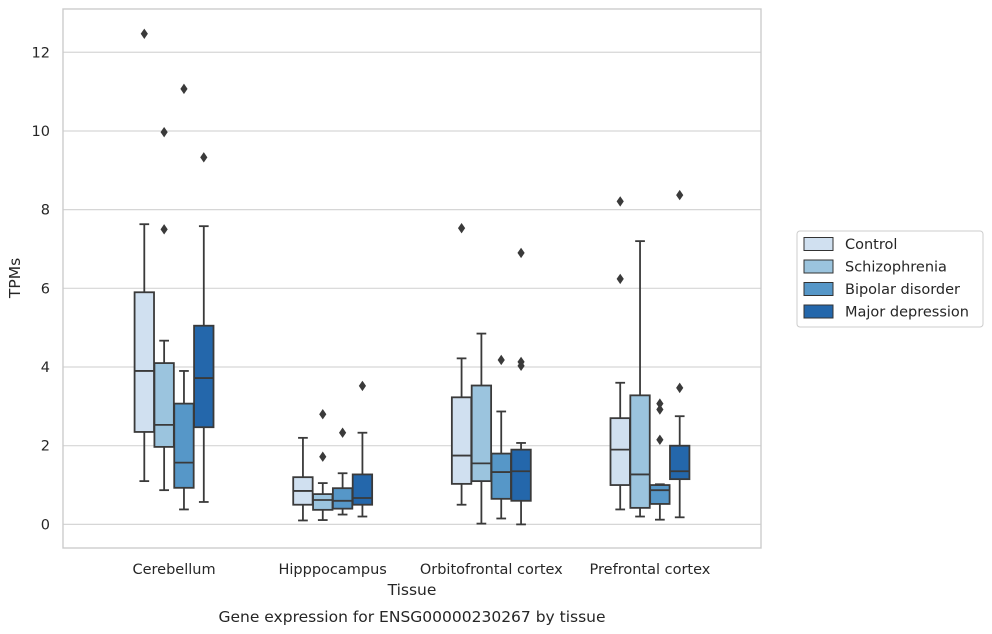  I want to click on x-axis-title: Tissue, so click(412, 590).